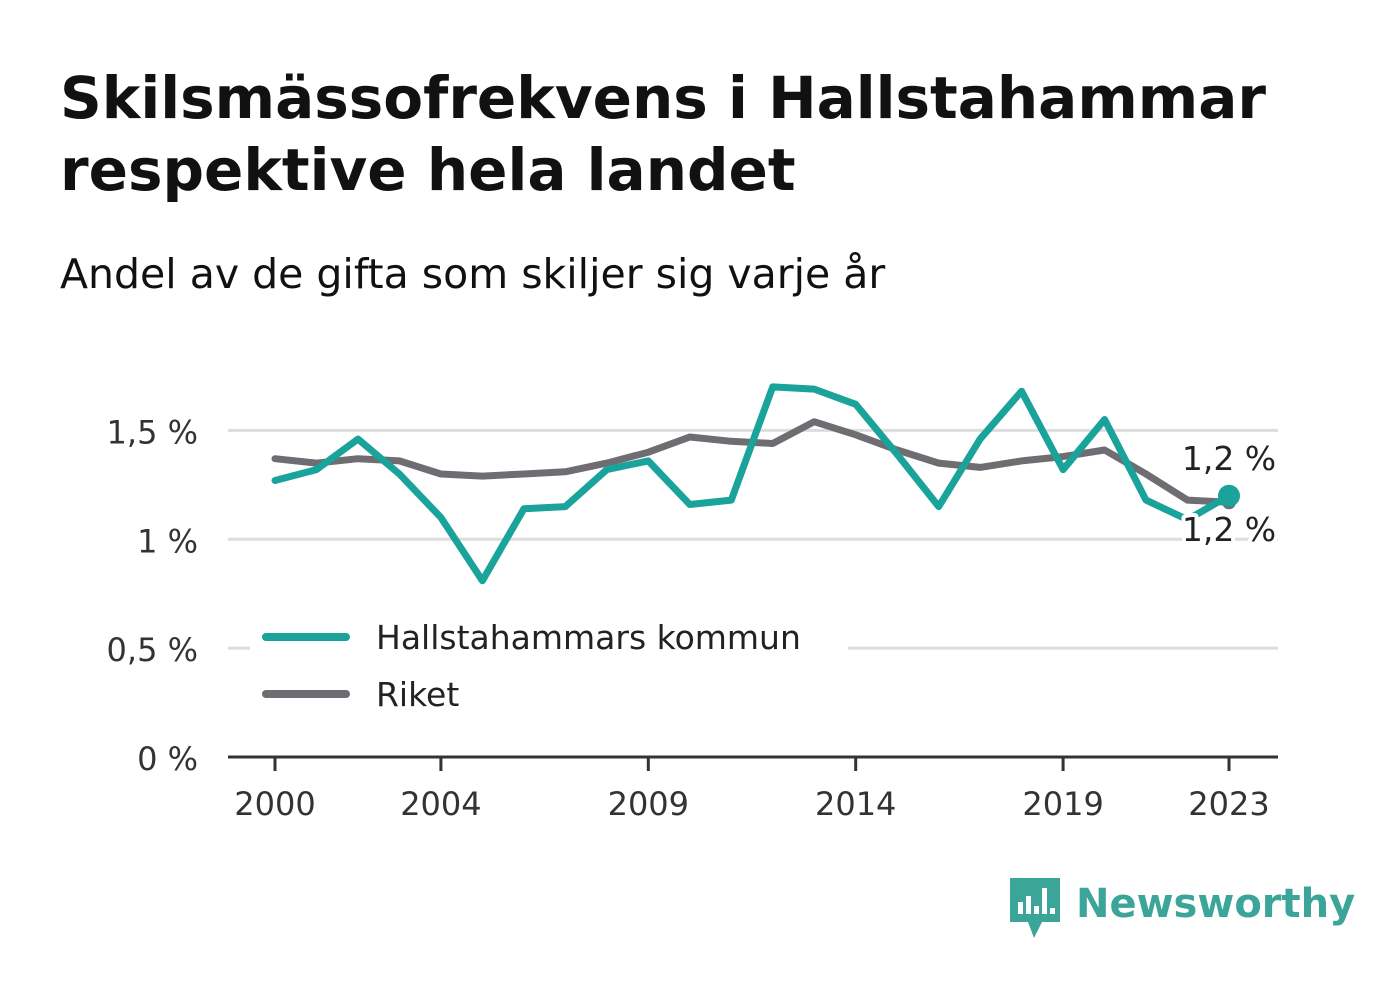 This screenshot has width=1382, height=999. I want to click on y-axis-ticks: 0 % 0,5 % 1 % 1,5 %, so click(152, 595).